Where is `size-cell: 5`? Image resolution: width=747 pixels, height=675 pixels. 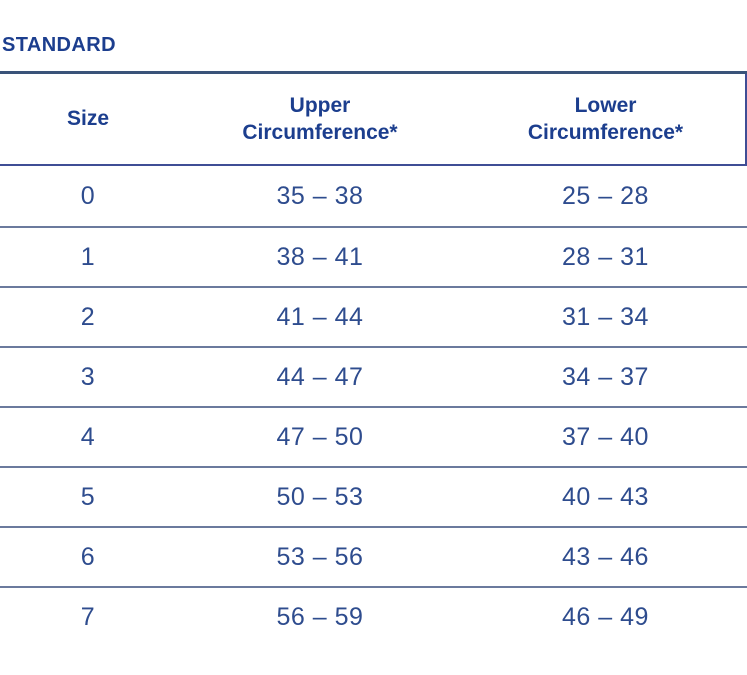
size-cell: 5 is located at coordinates (88, 496).